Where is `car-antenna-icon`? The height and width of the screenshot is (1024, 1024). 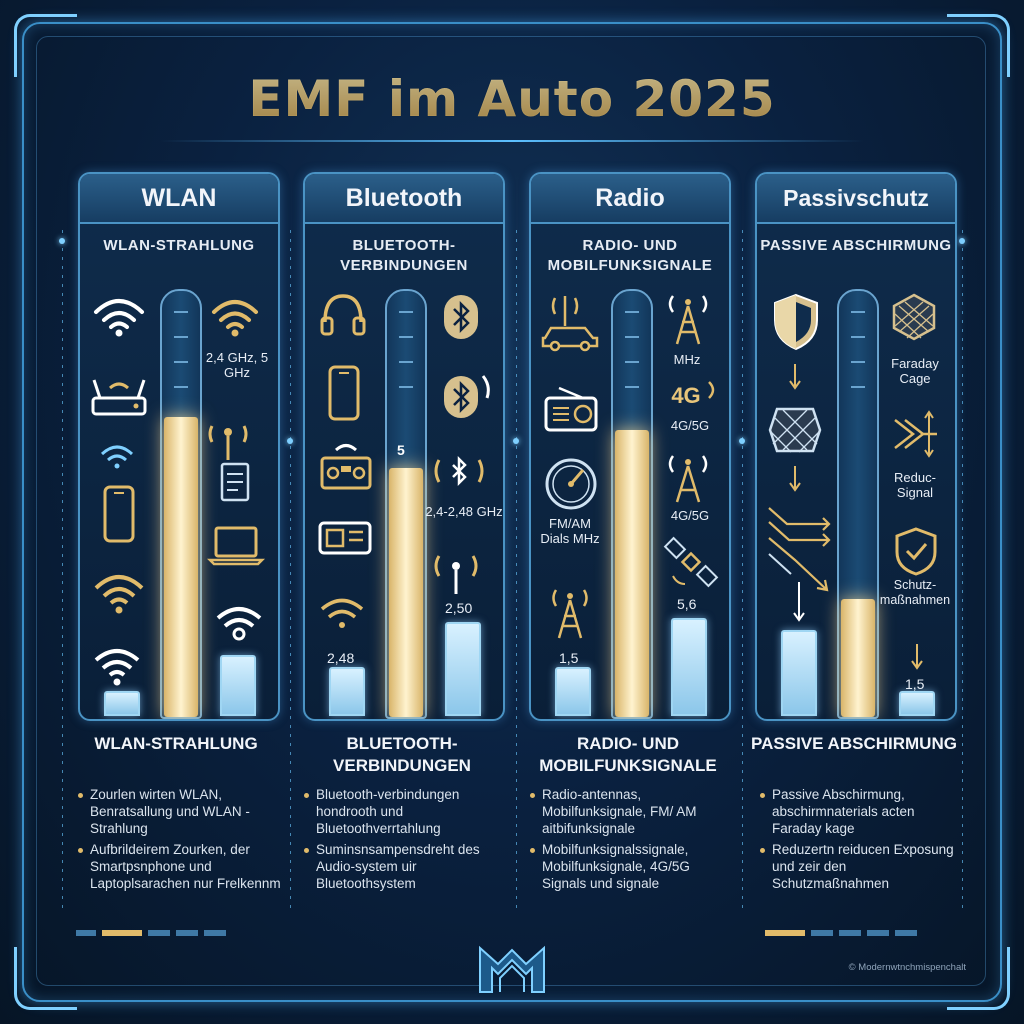
car-antenna-icon is located at coordinates (570, 324).